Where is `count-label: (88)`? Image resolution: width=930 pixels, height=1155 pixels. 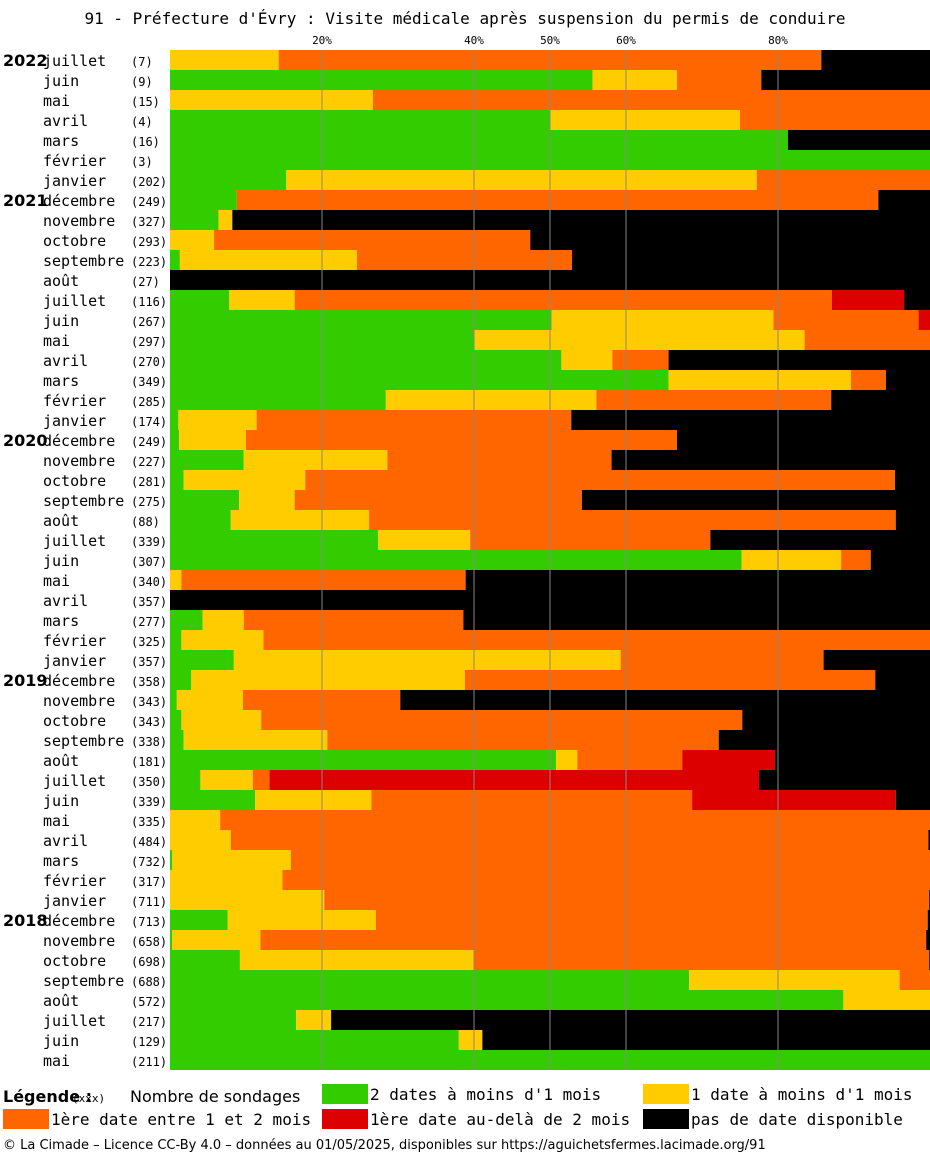 count-label: (88) is located at coordinates (145, 522).